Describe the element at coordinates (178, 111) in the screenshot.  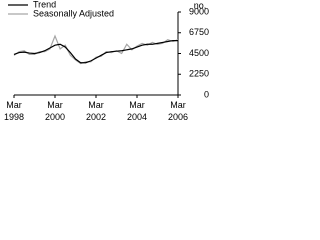
I see `x-tick-label: Mar 2006` at that location.